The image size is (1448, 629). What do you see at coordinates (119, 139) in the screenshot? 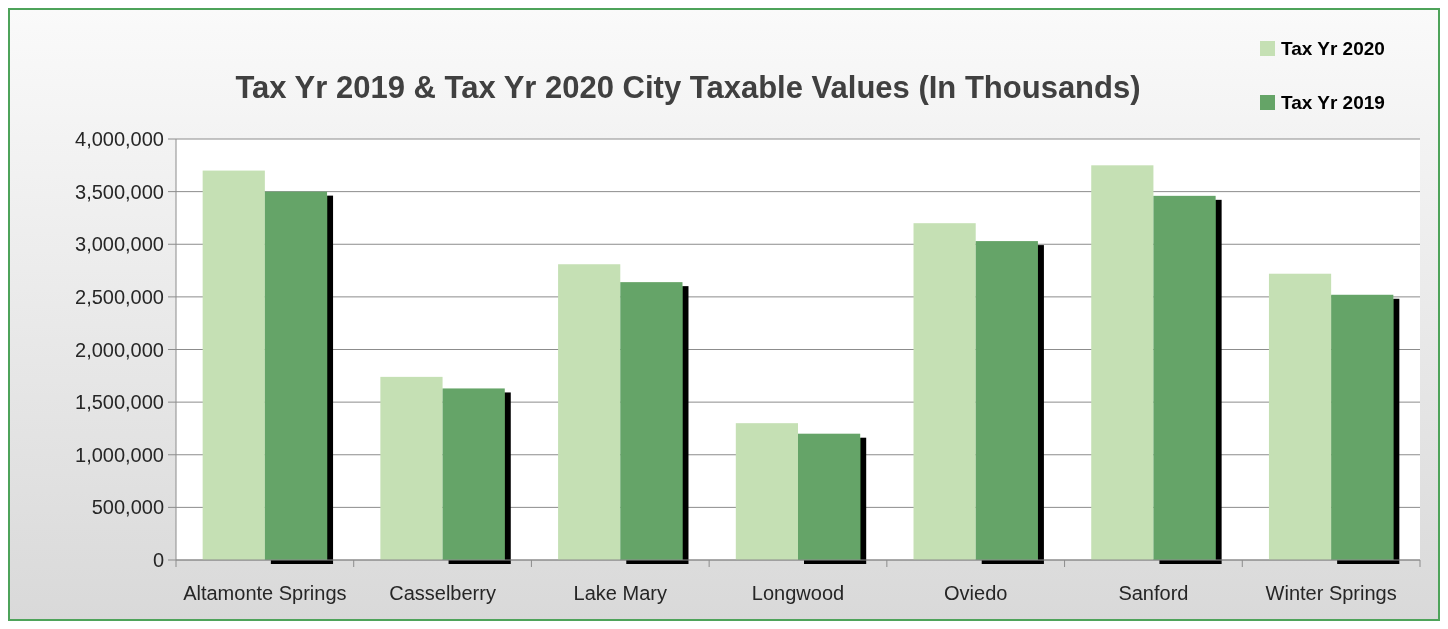
I see `y-tick-label: 4,000,000` at bounding box center [119, 139].